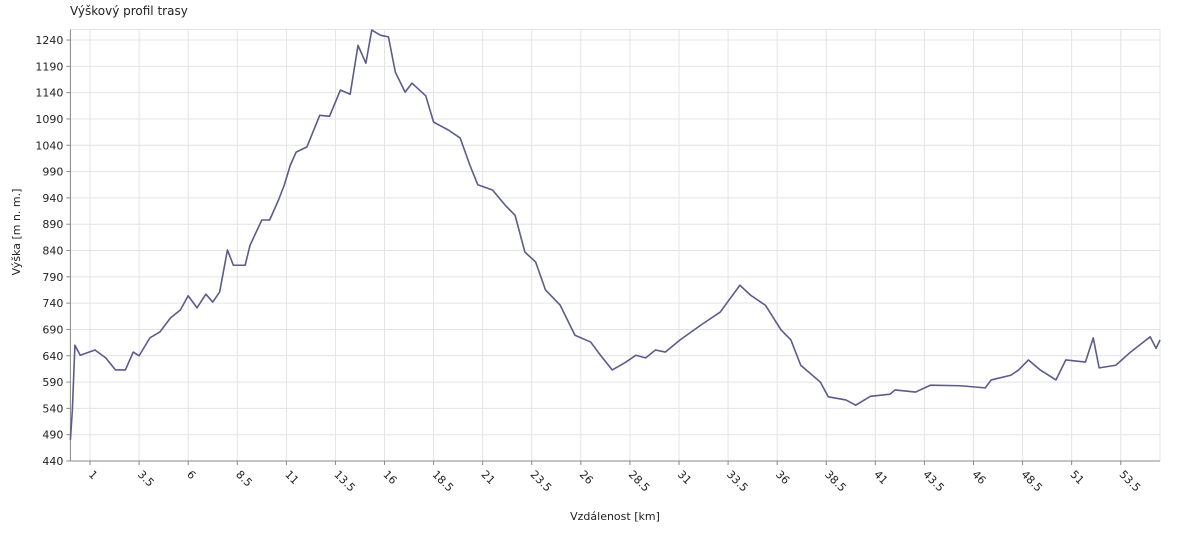 The height and width of the screenshot is (550, 1200). I want to click on x-tick-label: 28.5, so click(639, 481).